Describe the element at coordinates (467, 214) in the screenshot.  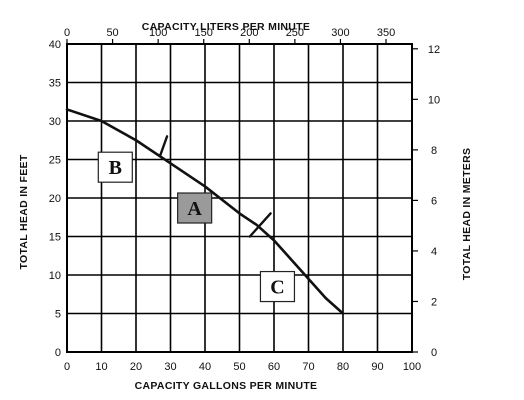
I see `y2-axis-title: TOTAL HEAD IN METERS` at that location.